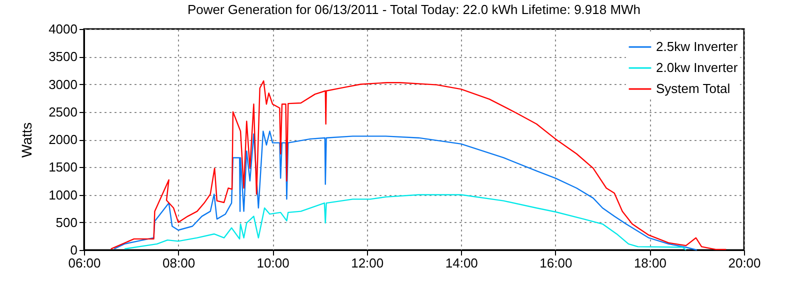 This screenshot has height=300, width=800. What do you see at coordinates (26, 140) in the screenshot?
I see `y-axis-title: Watts` at bounding box center [26, 140].